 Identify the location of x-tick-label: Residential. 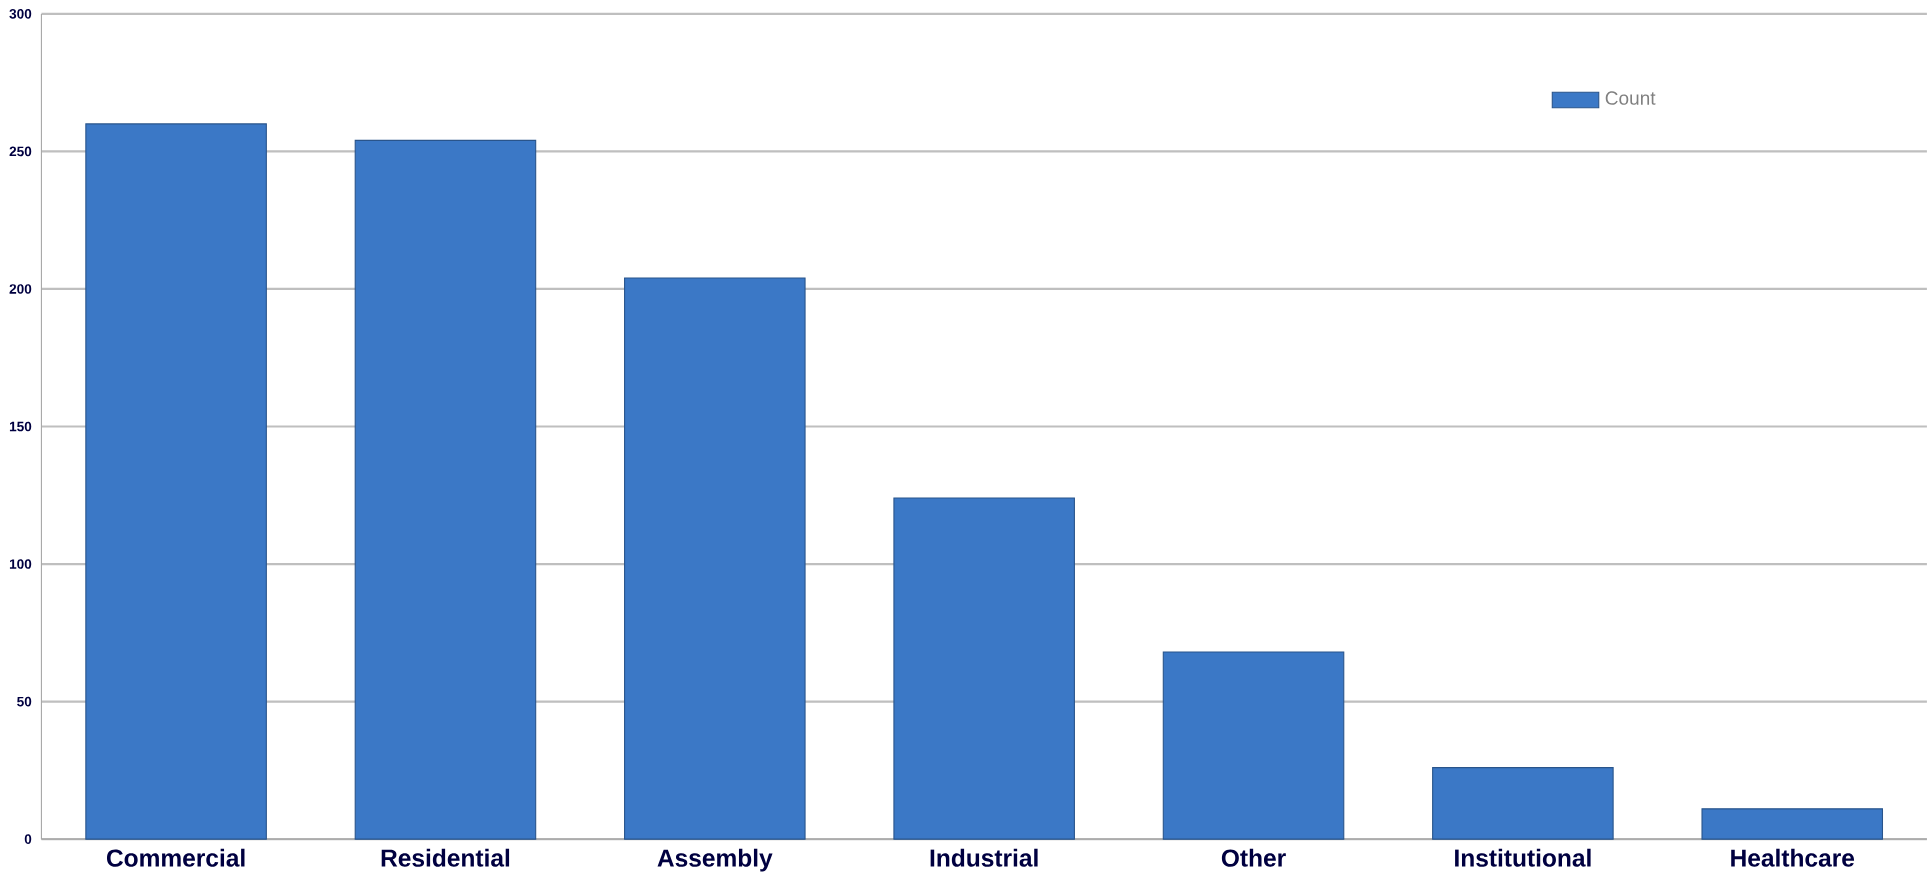
(445, 857).